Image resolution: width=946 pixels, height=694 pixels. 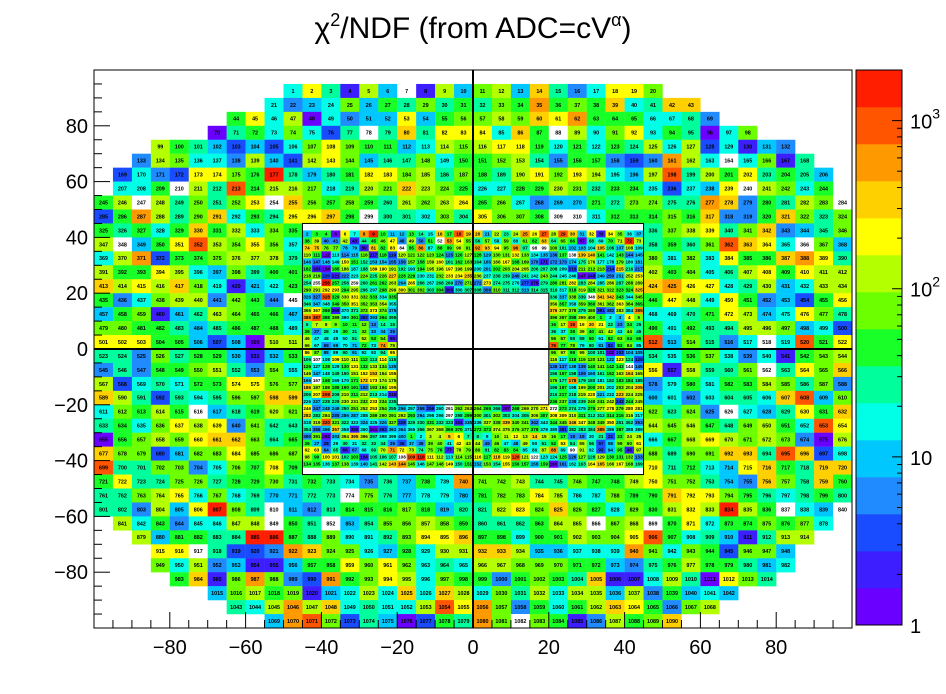 What do you see at coordinates (255, 552) in the screenshot?
I see `cell-number: 920` at bounding box center [255, 552].